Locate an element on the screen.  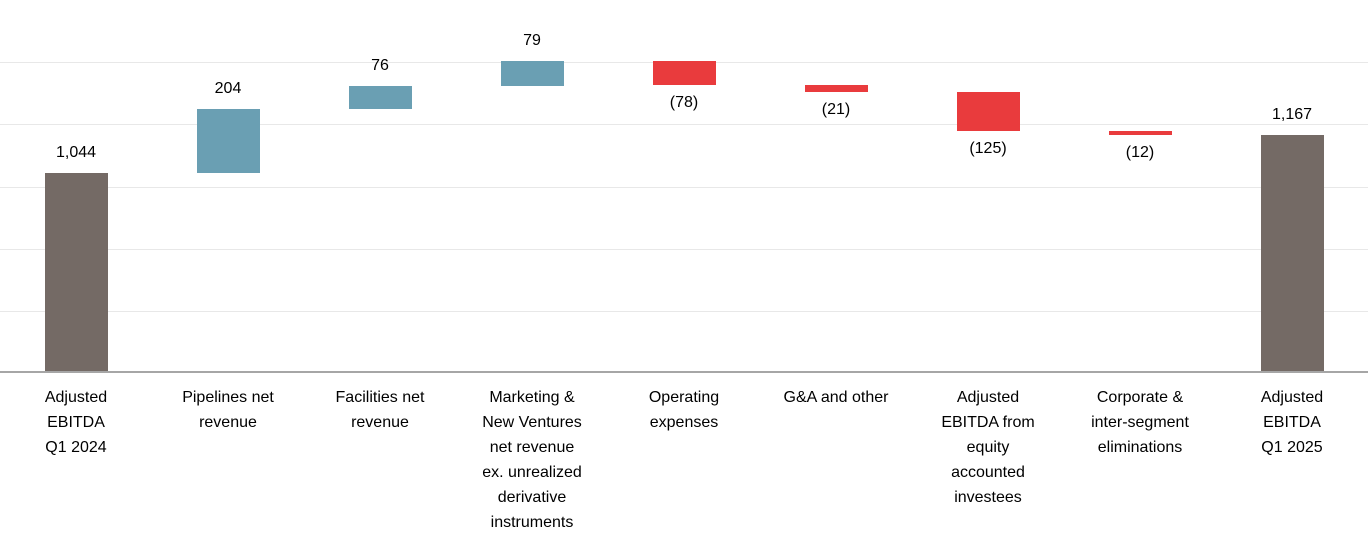
category-label-9: Adjusted EBITDA Q1 2025 is located at coordinates (1292, 422).